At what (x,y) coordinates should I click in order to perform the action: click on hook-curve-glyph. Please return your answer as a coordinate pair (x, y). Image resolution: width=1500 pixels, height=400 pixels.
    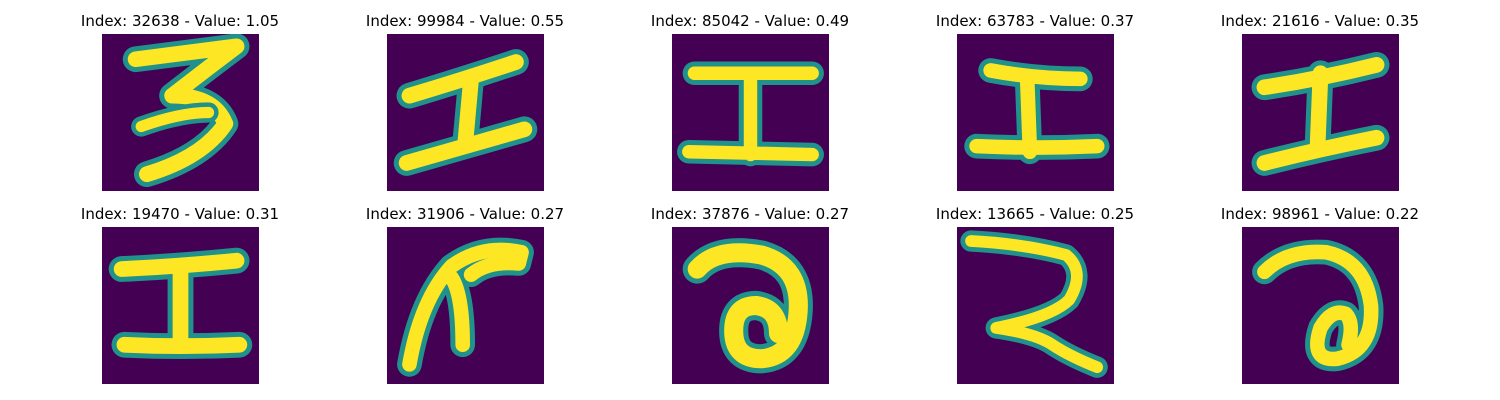
    Looking at the image, I should click on (465, 305).